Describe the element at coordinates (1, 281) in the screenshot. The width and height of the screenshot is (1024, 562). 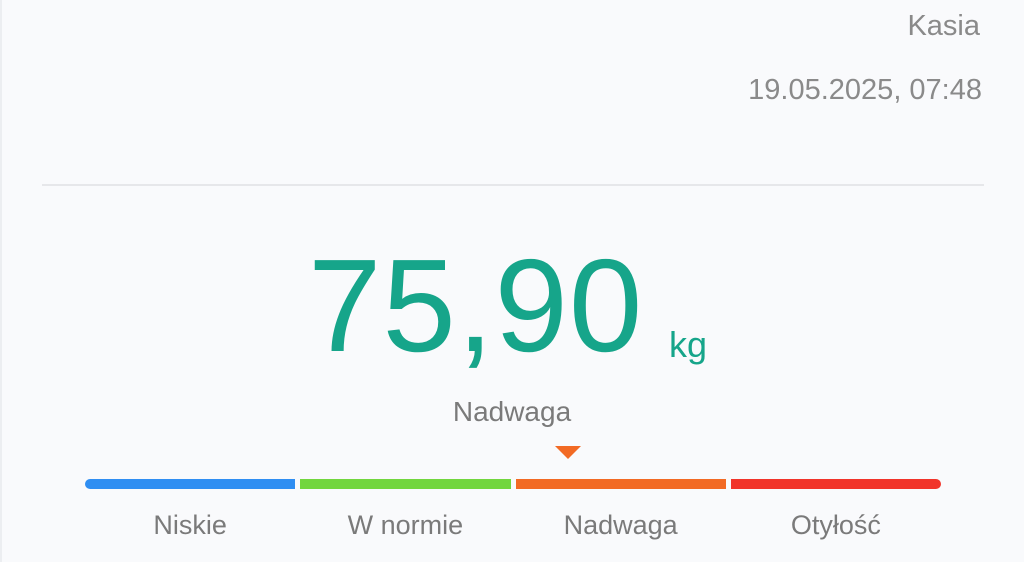
I see `panel-edge` at that location.